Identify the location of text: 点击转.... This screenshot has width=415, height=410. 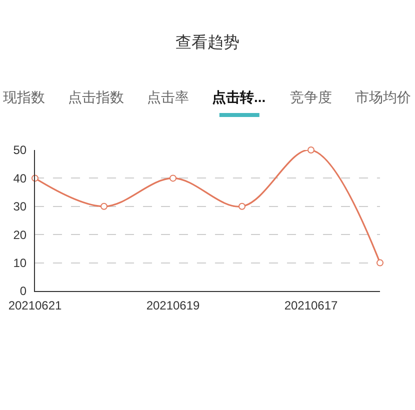
(239, 97).